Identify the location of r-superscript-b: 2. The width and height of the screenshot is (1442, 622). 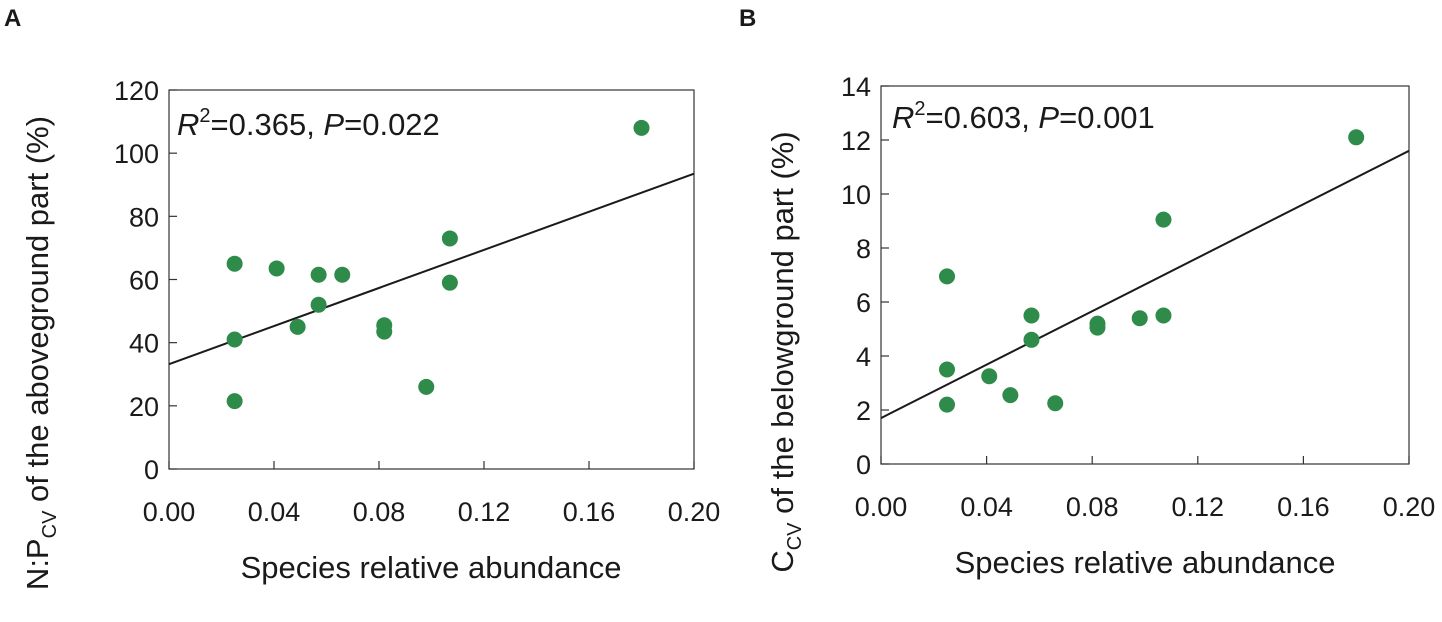
(919, 109).